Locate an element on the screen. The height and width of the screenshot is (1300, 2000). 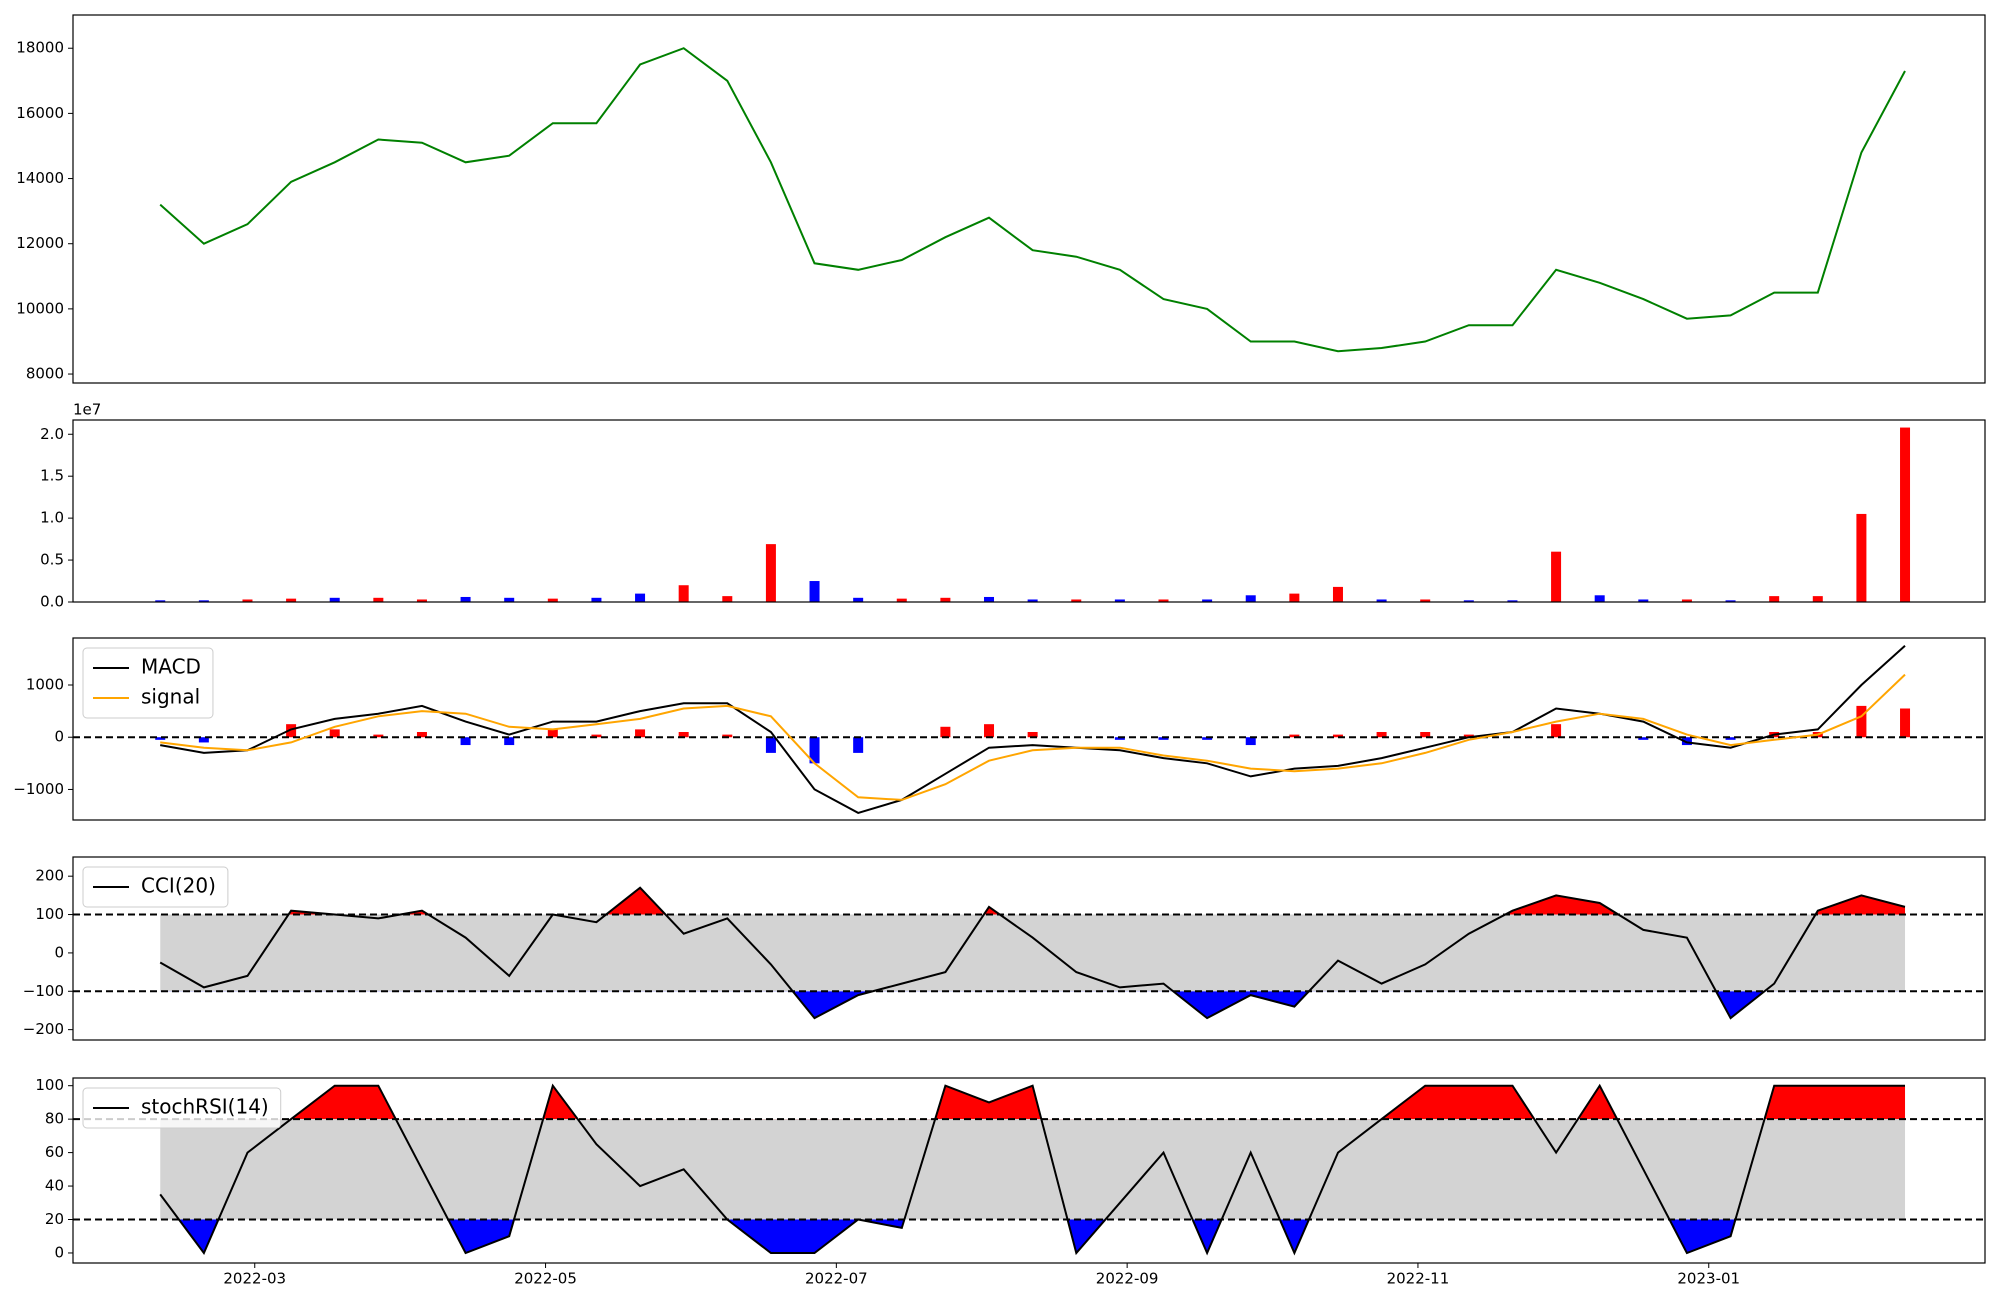
fill-above is located at coordinates (1097, 901).